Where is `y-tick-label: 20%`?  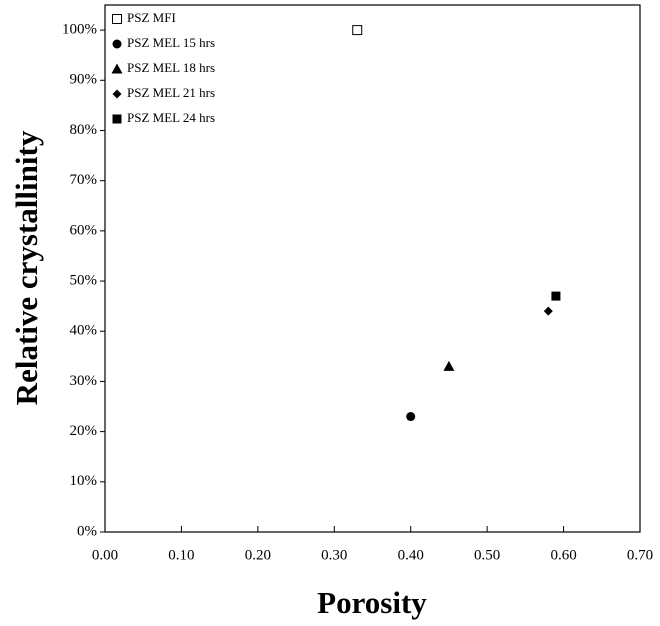
y-tick-label: 20% is located at coordinates (84, 431).